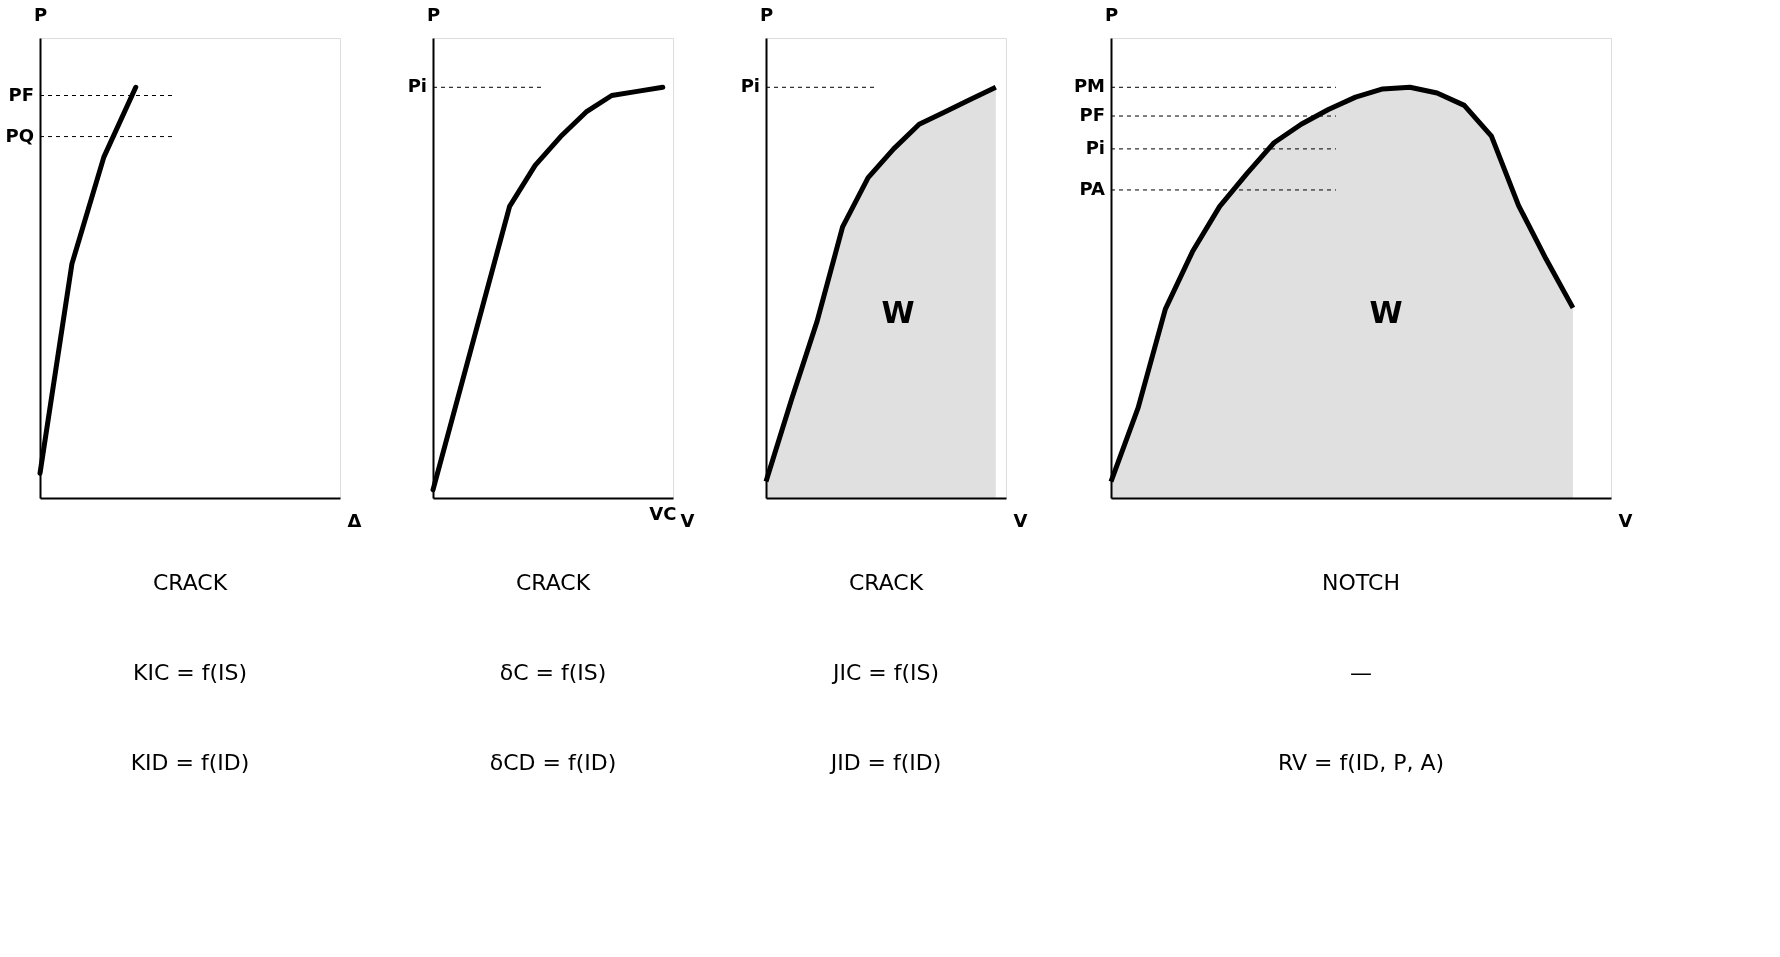  Describe the element at coordinates (1361, 762) in the screenshot. I see `text: RV = f(ID, P, A)` at that location.